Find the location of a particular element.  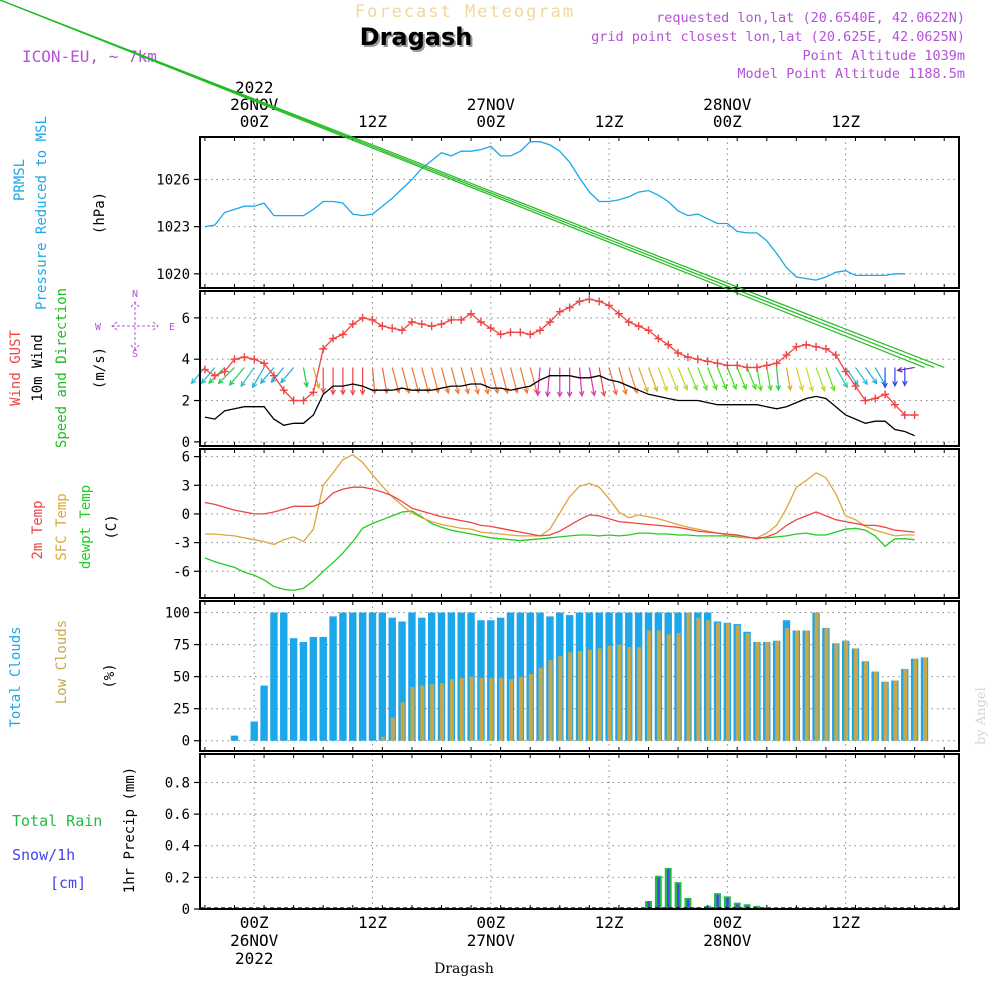

total-clouds-label: Total Clouds is located at coordinates (16, 676).